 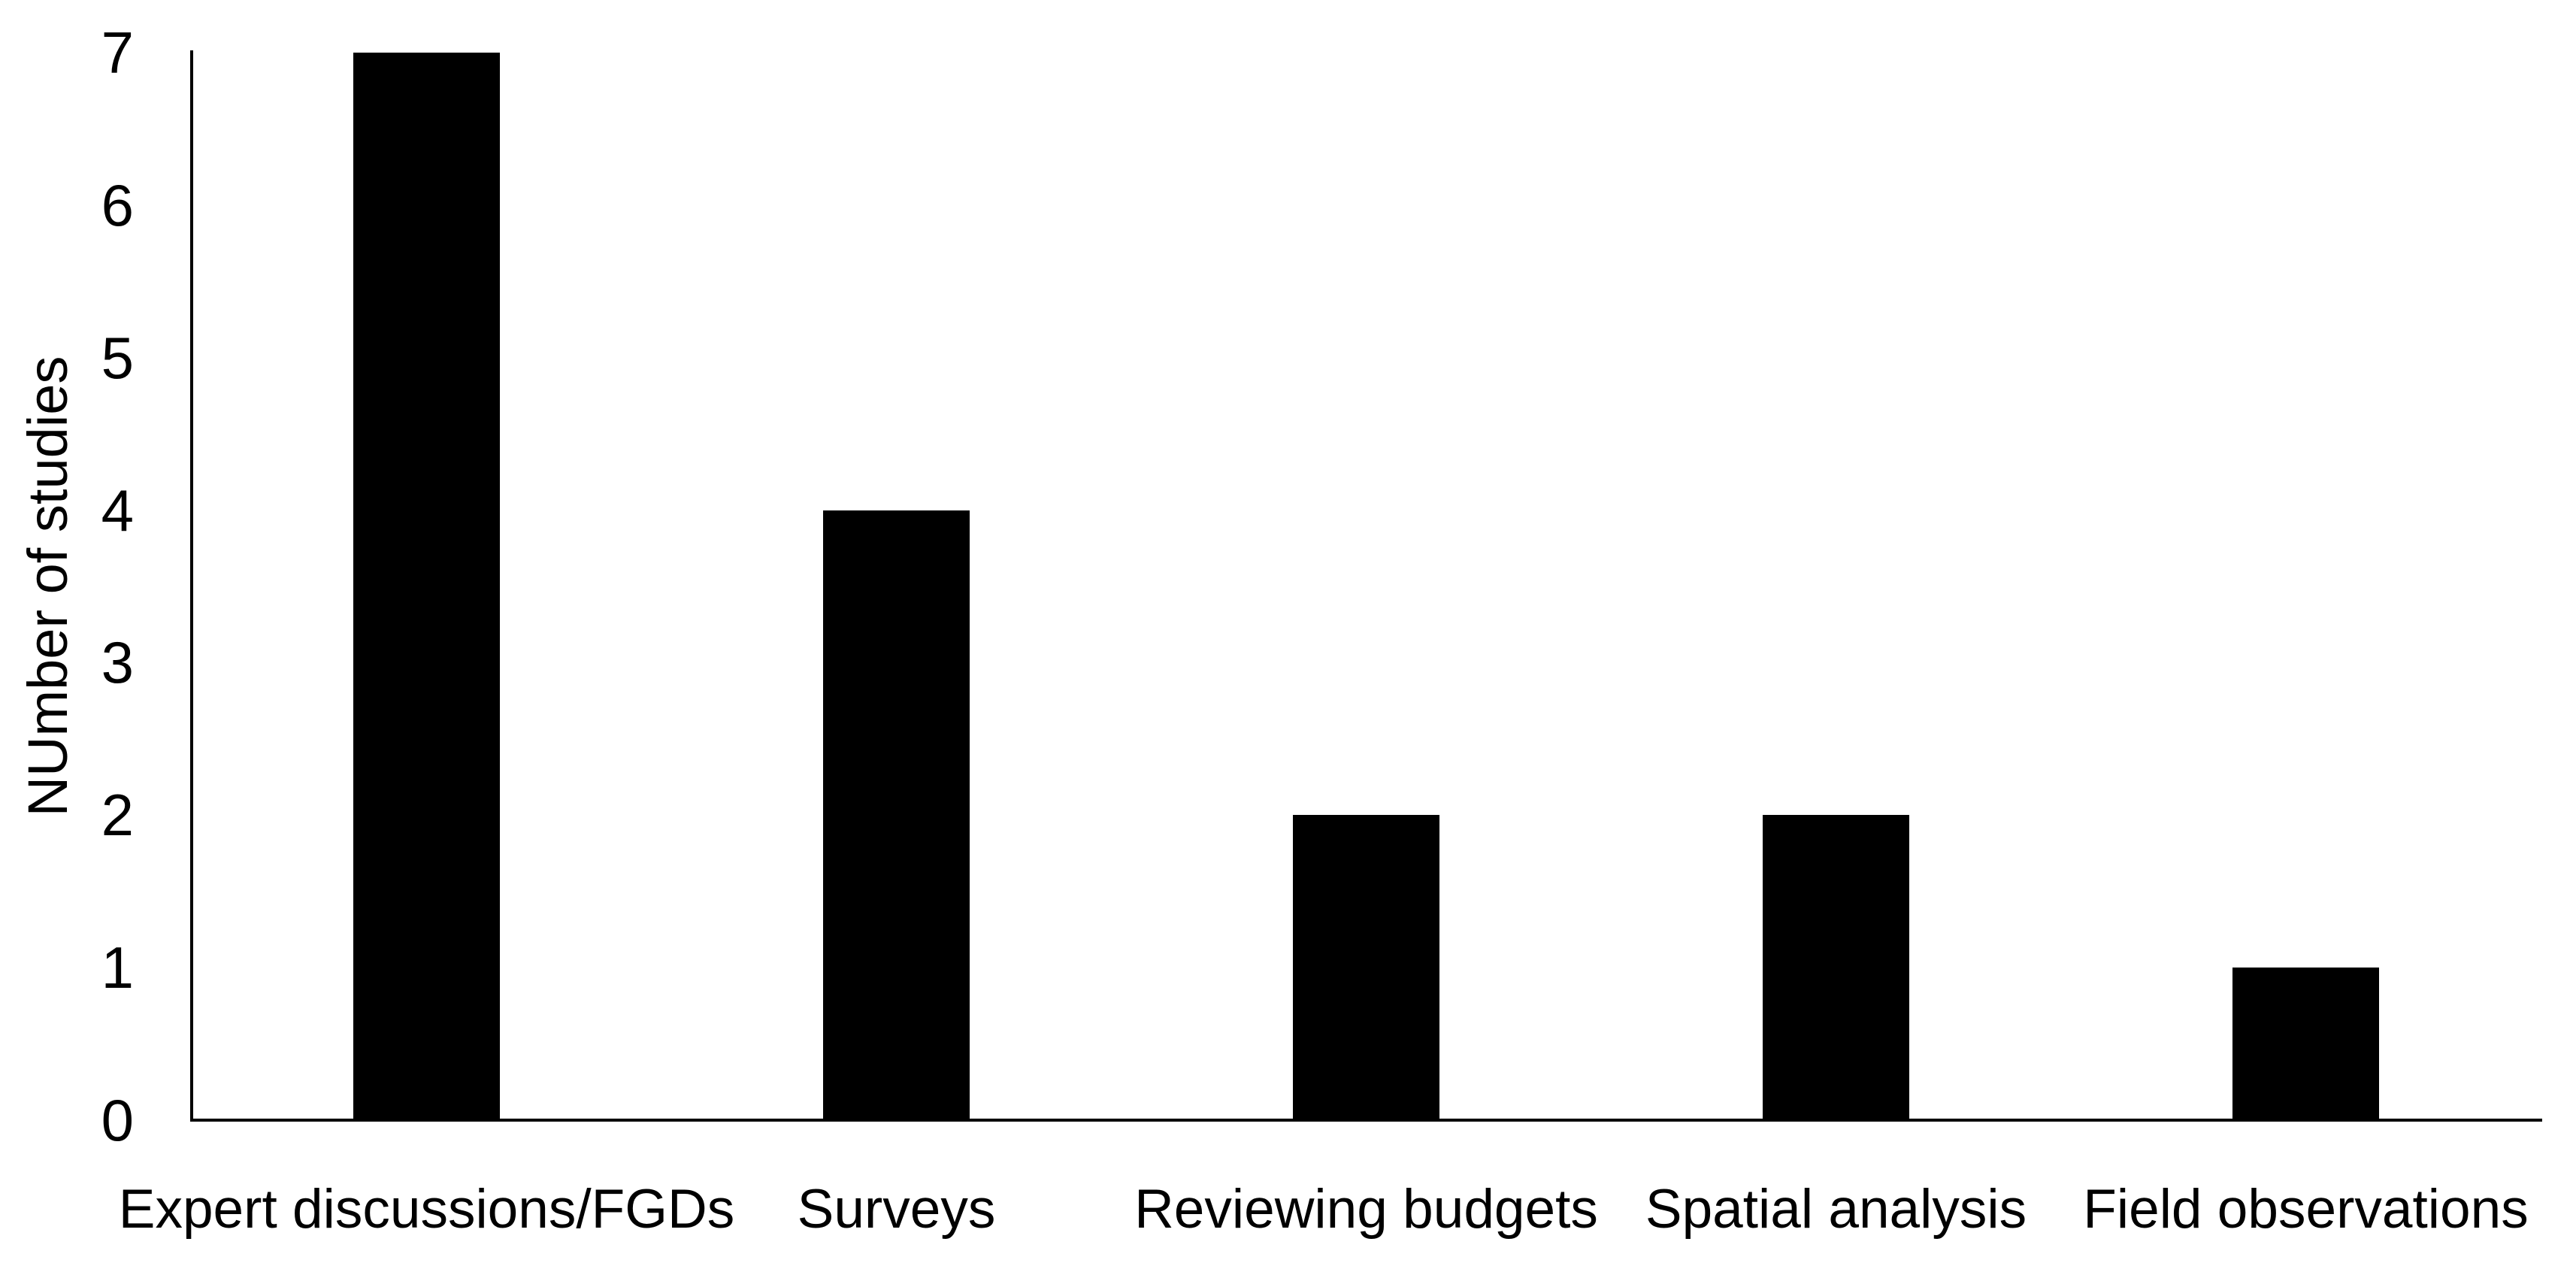 I want to click on category-label: Field observations, so click(x=2306, y=1209).